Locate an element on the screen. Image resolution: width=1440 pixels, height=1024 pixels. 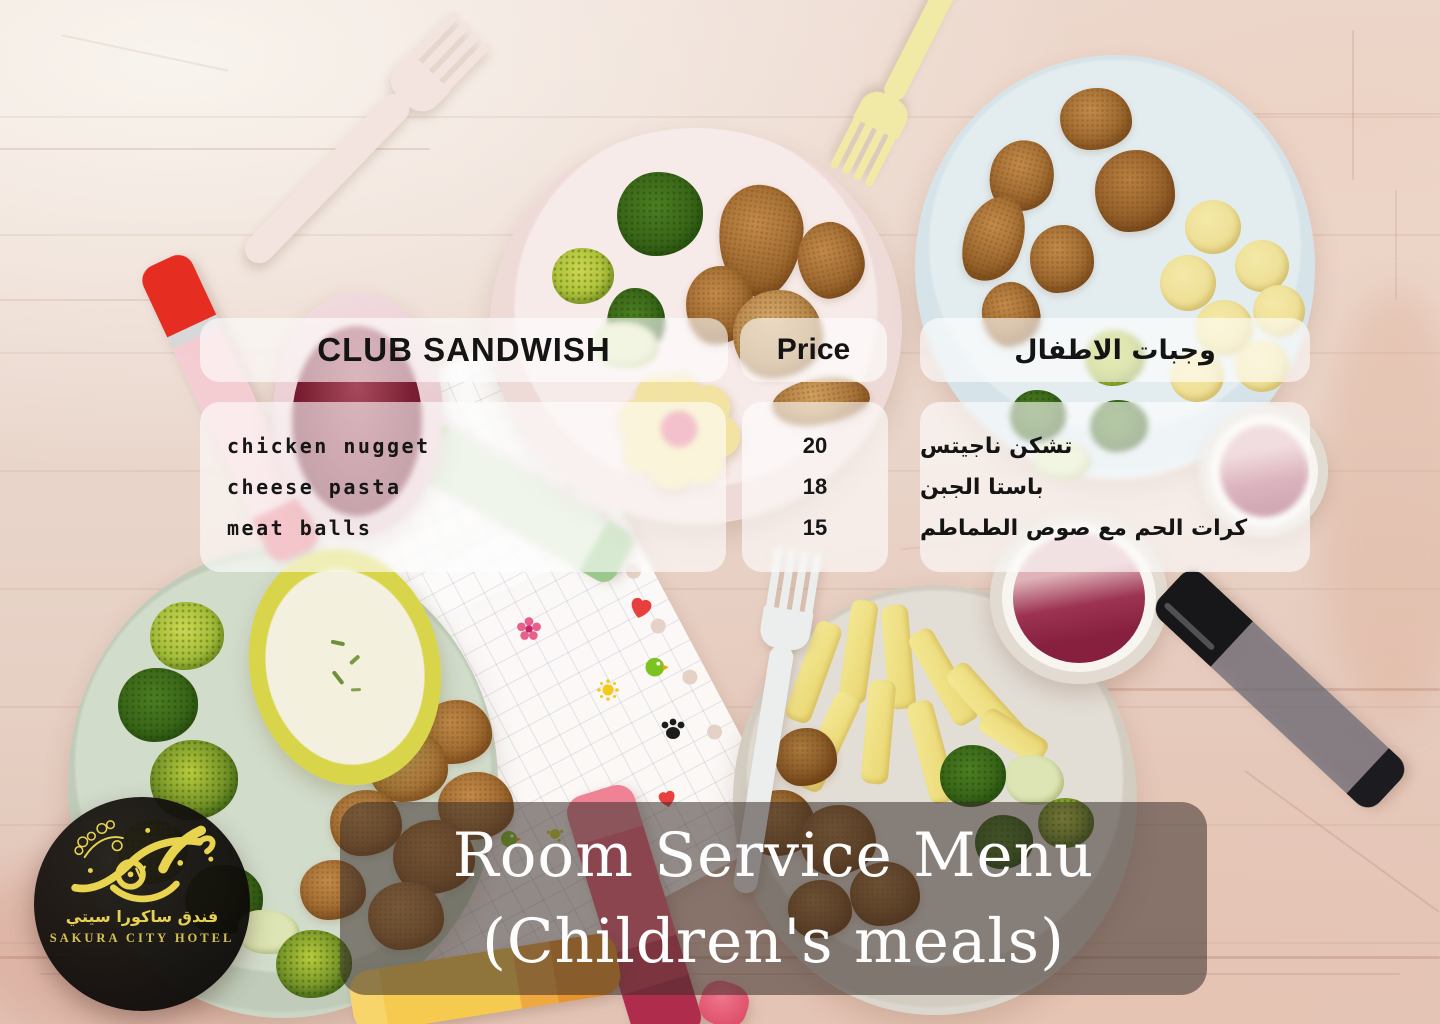
menu-section-header: CLUB SANDWISH is located at coordinates (464, 350).